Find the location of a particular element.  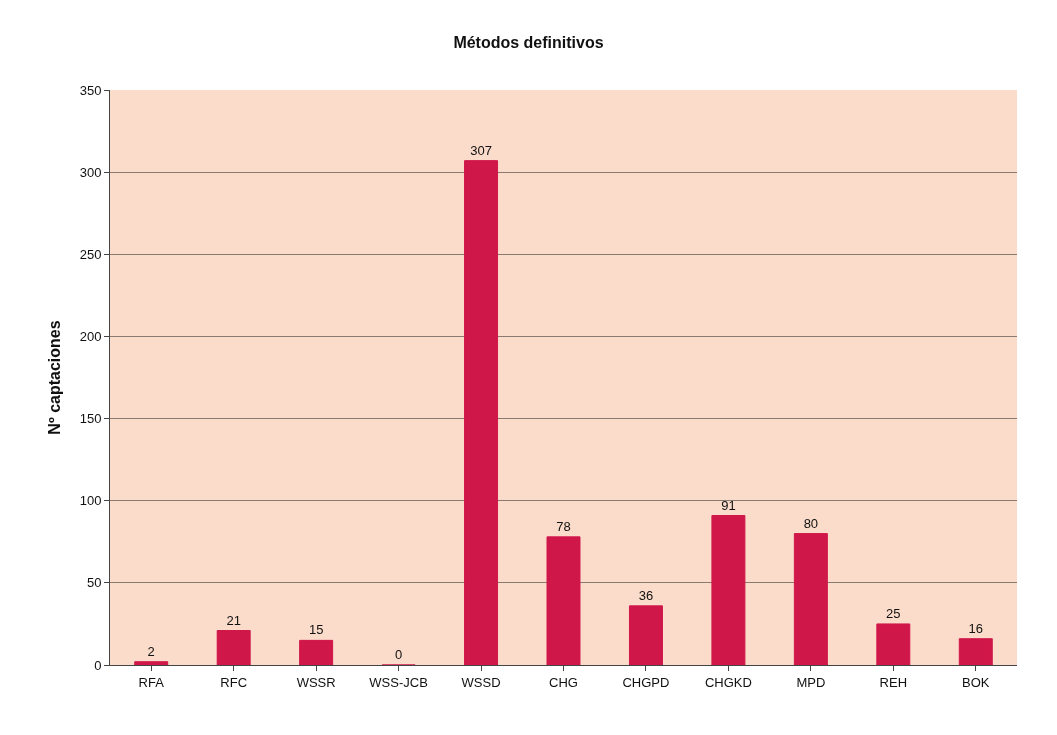

x-tick-label: CHG is located at coordinates (563, 682).